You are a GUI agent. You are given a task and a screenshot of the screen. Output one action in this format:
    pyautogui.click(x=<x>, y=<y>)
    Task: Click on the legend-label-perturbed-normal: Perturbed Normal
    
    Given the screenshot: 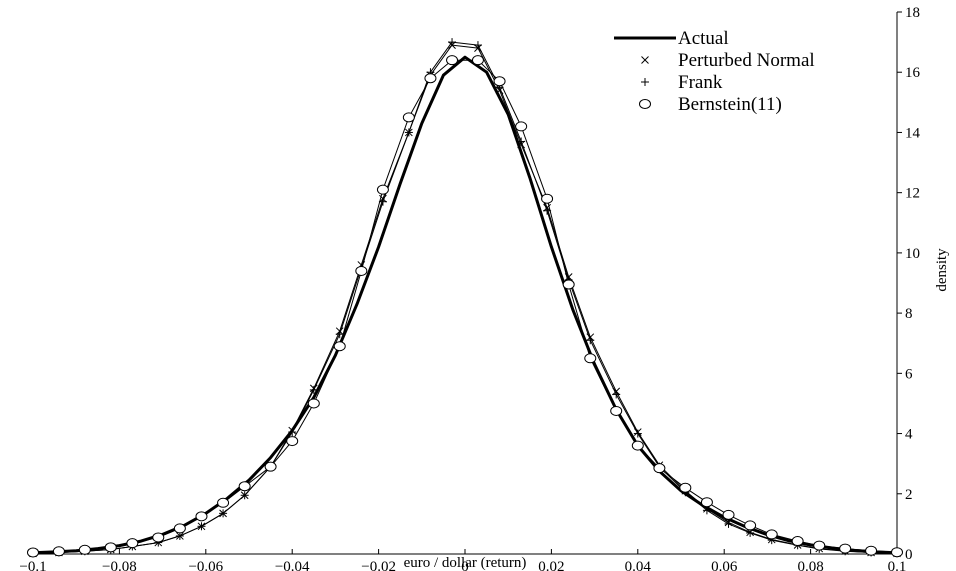 What is the action you would take?
    pyautogui.click(x=746, y=60)
    